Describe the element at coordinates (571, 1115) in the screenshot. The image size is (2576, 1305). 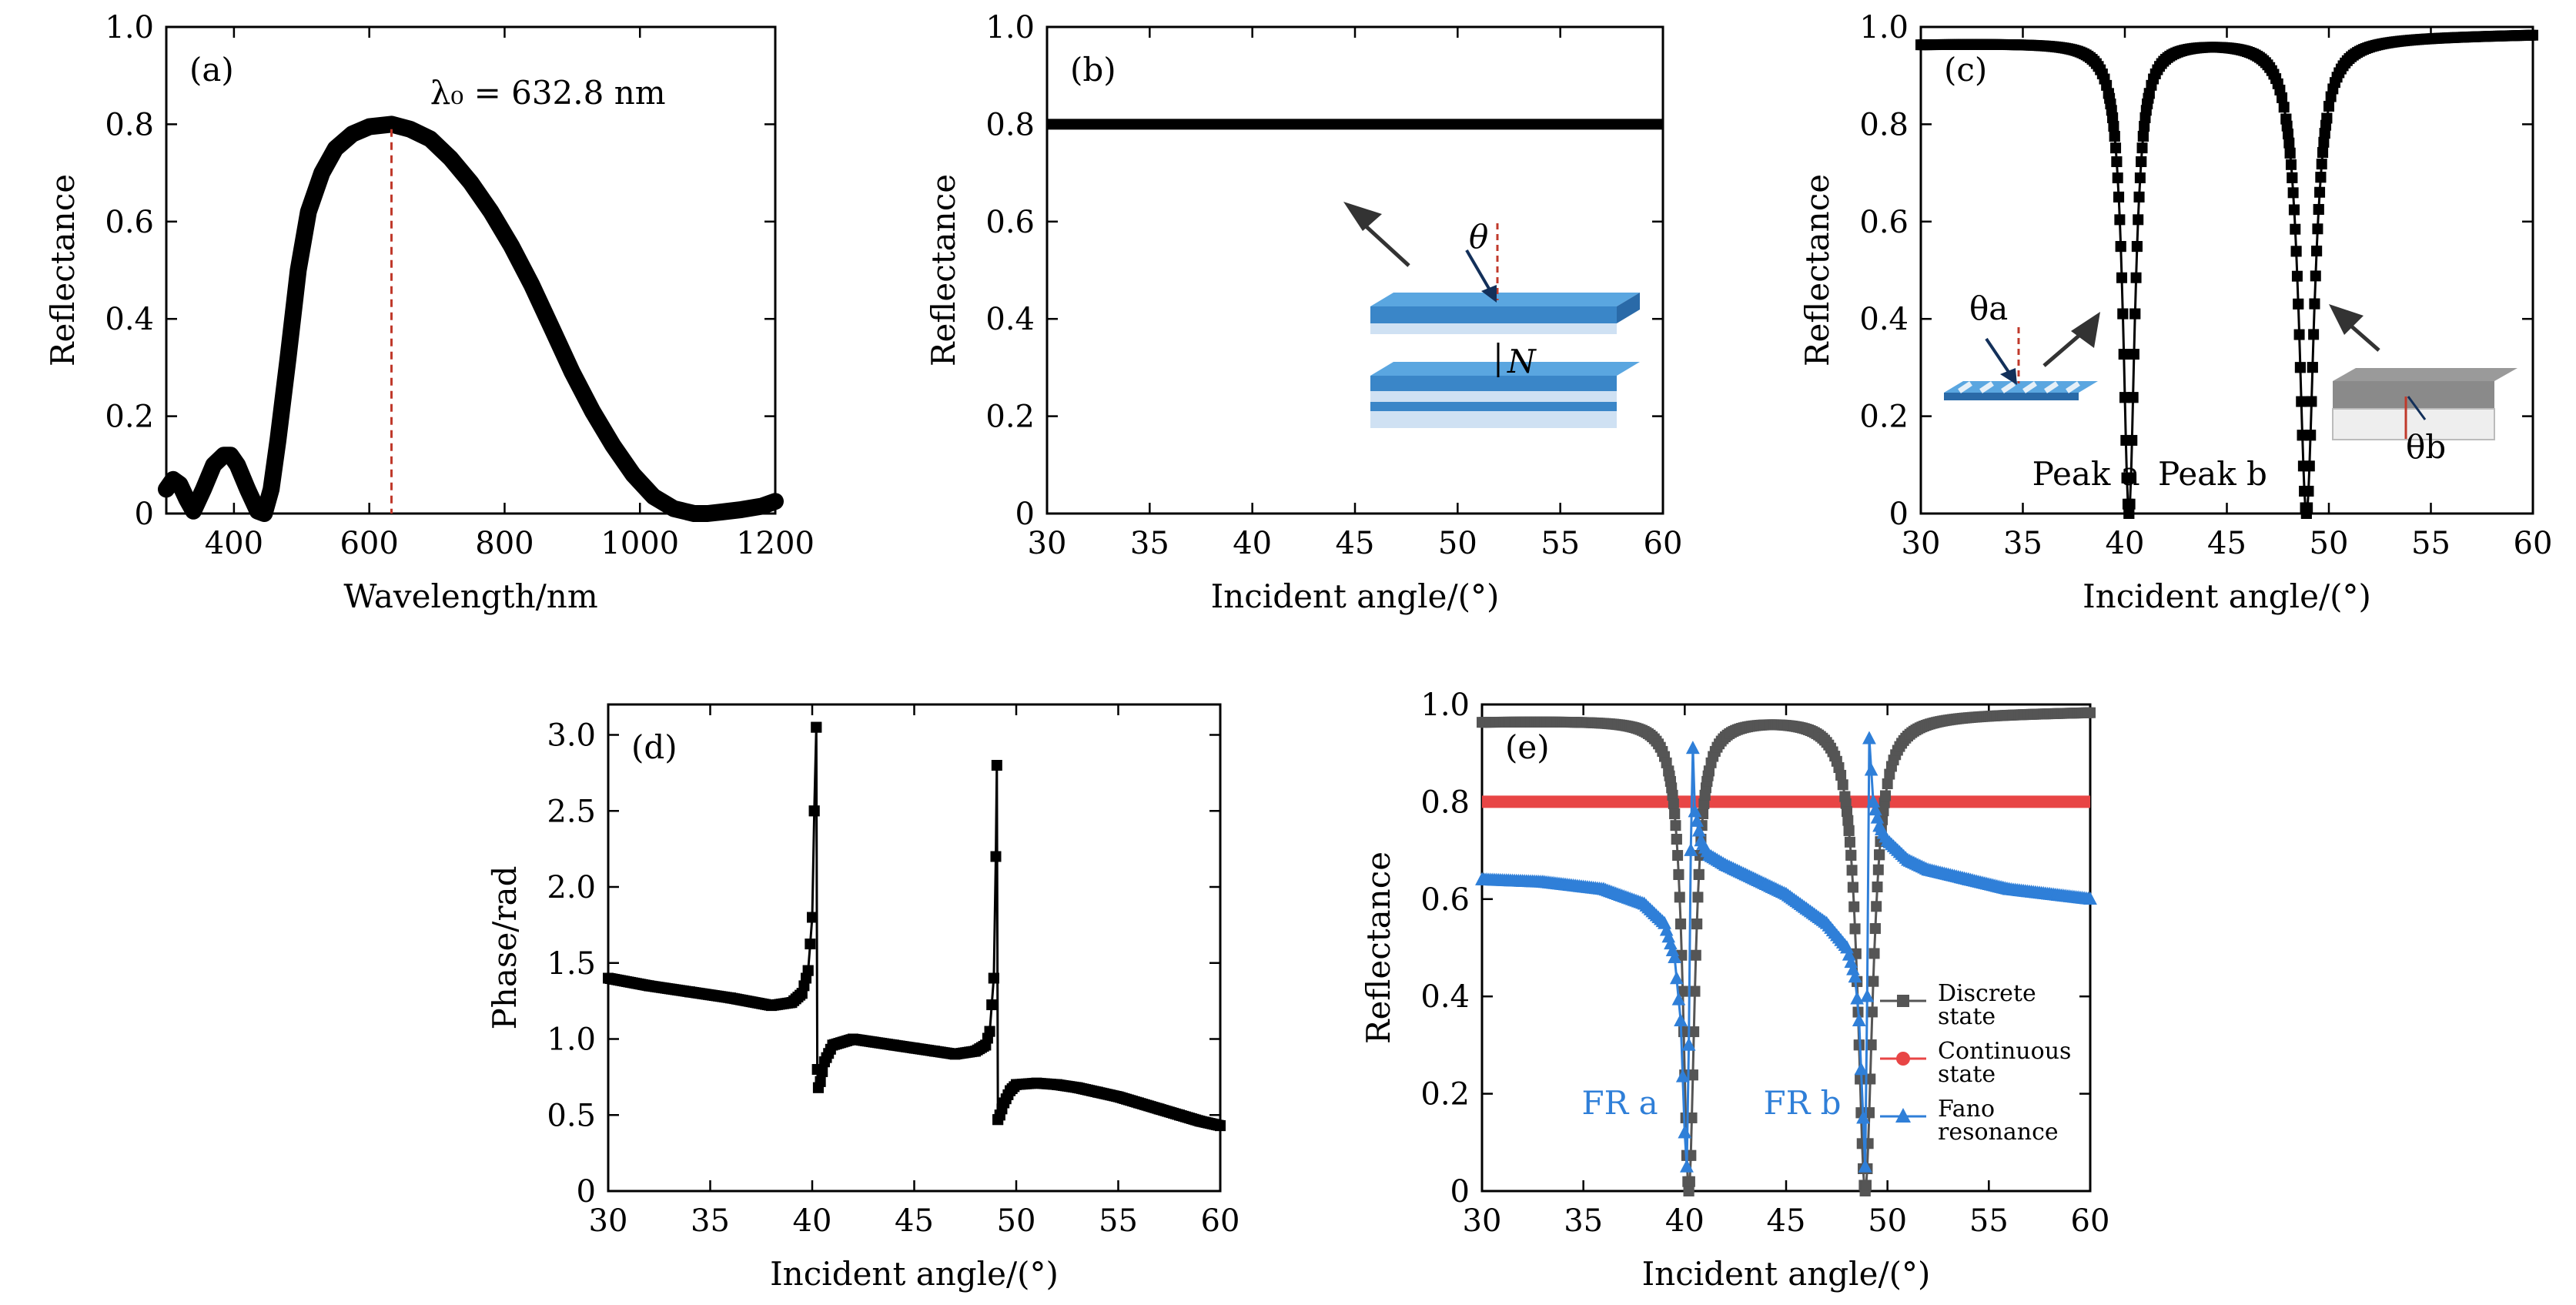
I see `y-tick-label: 0.5` at that location.